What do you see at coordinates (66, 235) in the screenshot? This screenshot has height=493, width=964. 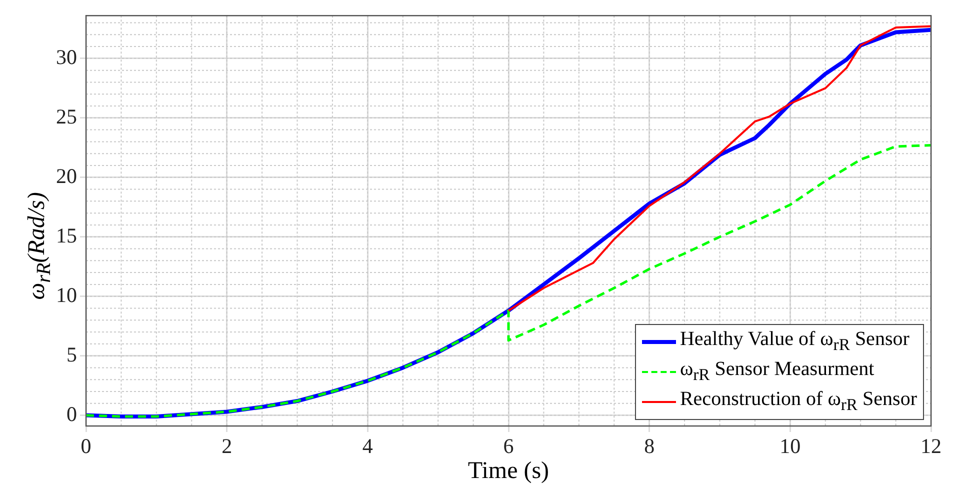 I see `y-tick-label: 15` at bounding box center [66, 235].